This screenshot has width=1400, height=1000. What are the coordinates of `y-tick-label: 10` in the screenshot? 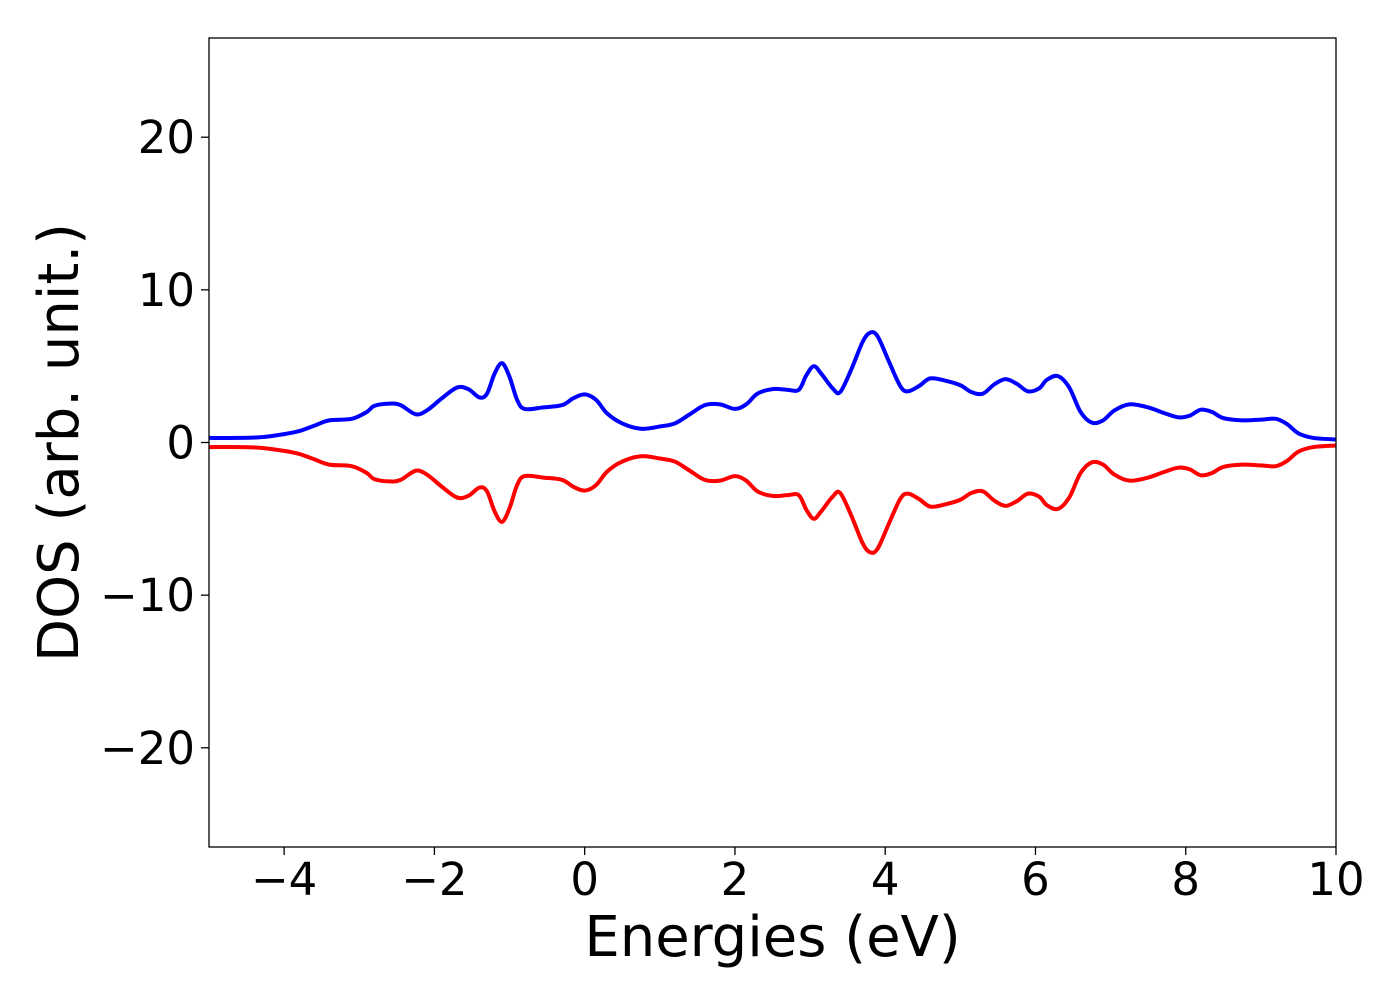 It's located at (166, 290).